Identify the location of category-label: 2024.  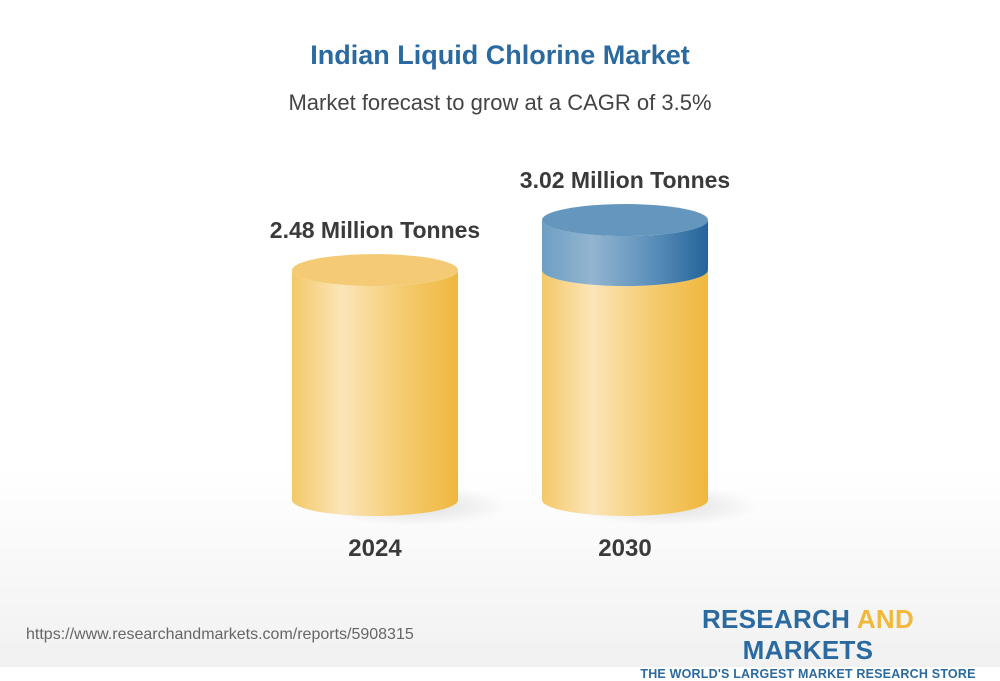
(375, 548).